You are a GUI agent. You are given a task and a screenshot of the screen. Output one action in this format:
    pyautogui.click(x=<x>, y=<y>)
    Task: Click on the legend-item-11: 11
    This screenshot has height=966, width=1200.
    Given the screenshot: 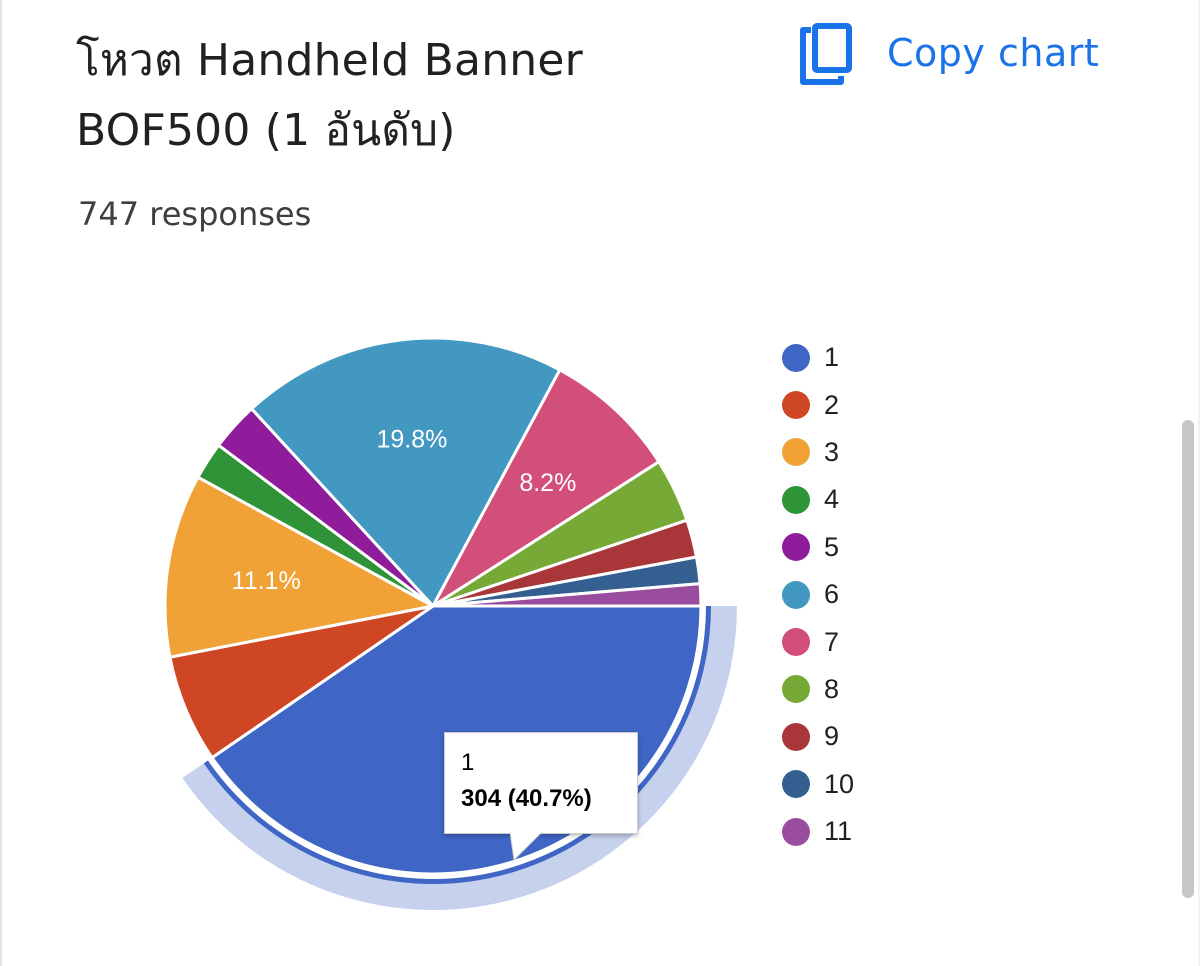 What is the action you would take?
    pyautogui.click(x=842, y=831)
    